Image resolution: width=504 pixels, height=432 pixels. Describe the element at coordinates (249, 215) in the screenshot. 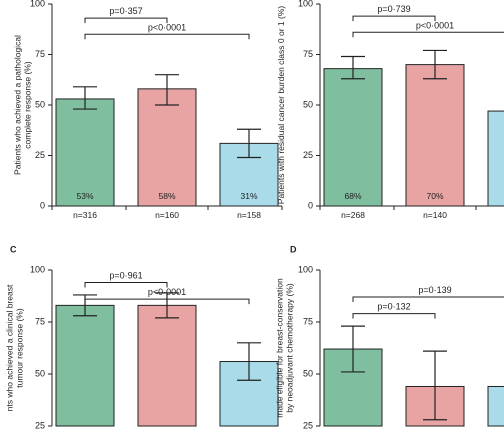

I see `x-tick-label: n=158` at that location.